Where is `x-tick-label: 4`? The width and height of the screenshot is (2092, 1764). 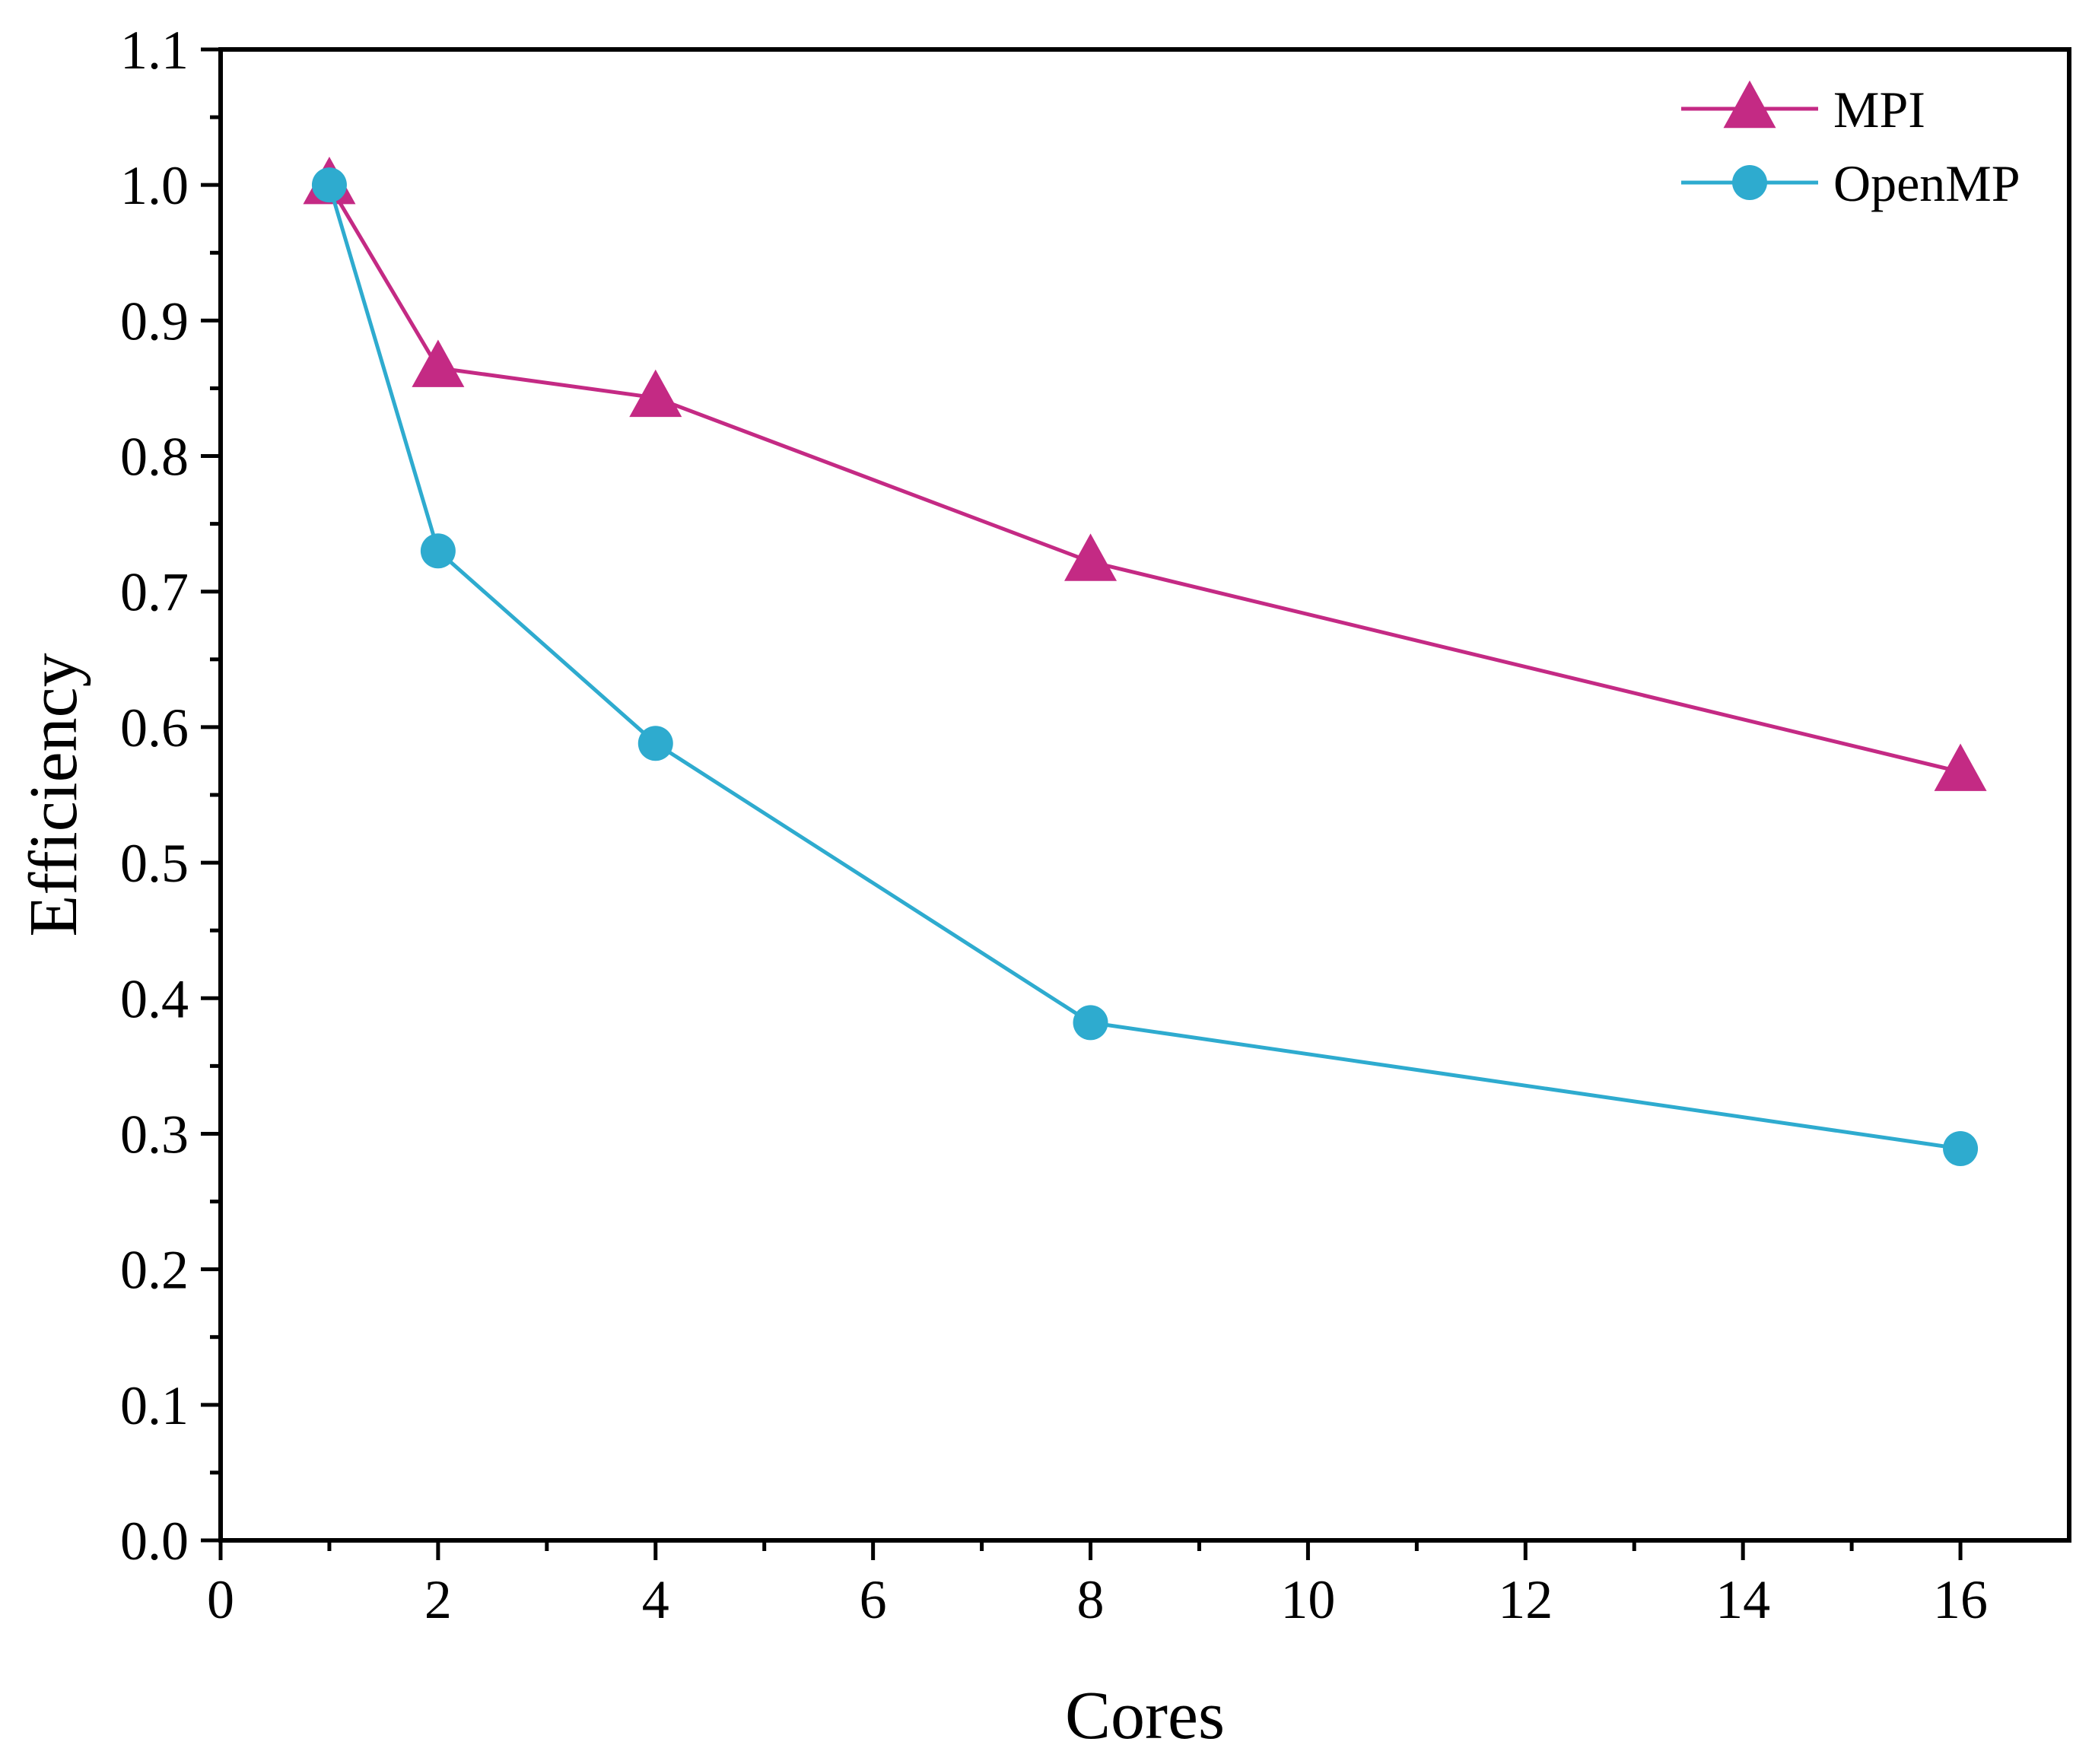 x-tick-label: 4 is located at coordinates (655, 1600).